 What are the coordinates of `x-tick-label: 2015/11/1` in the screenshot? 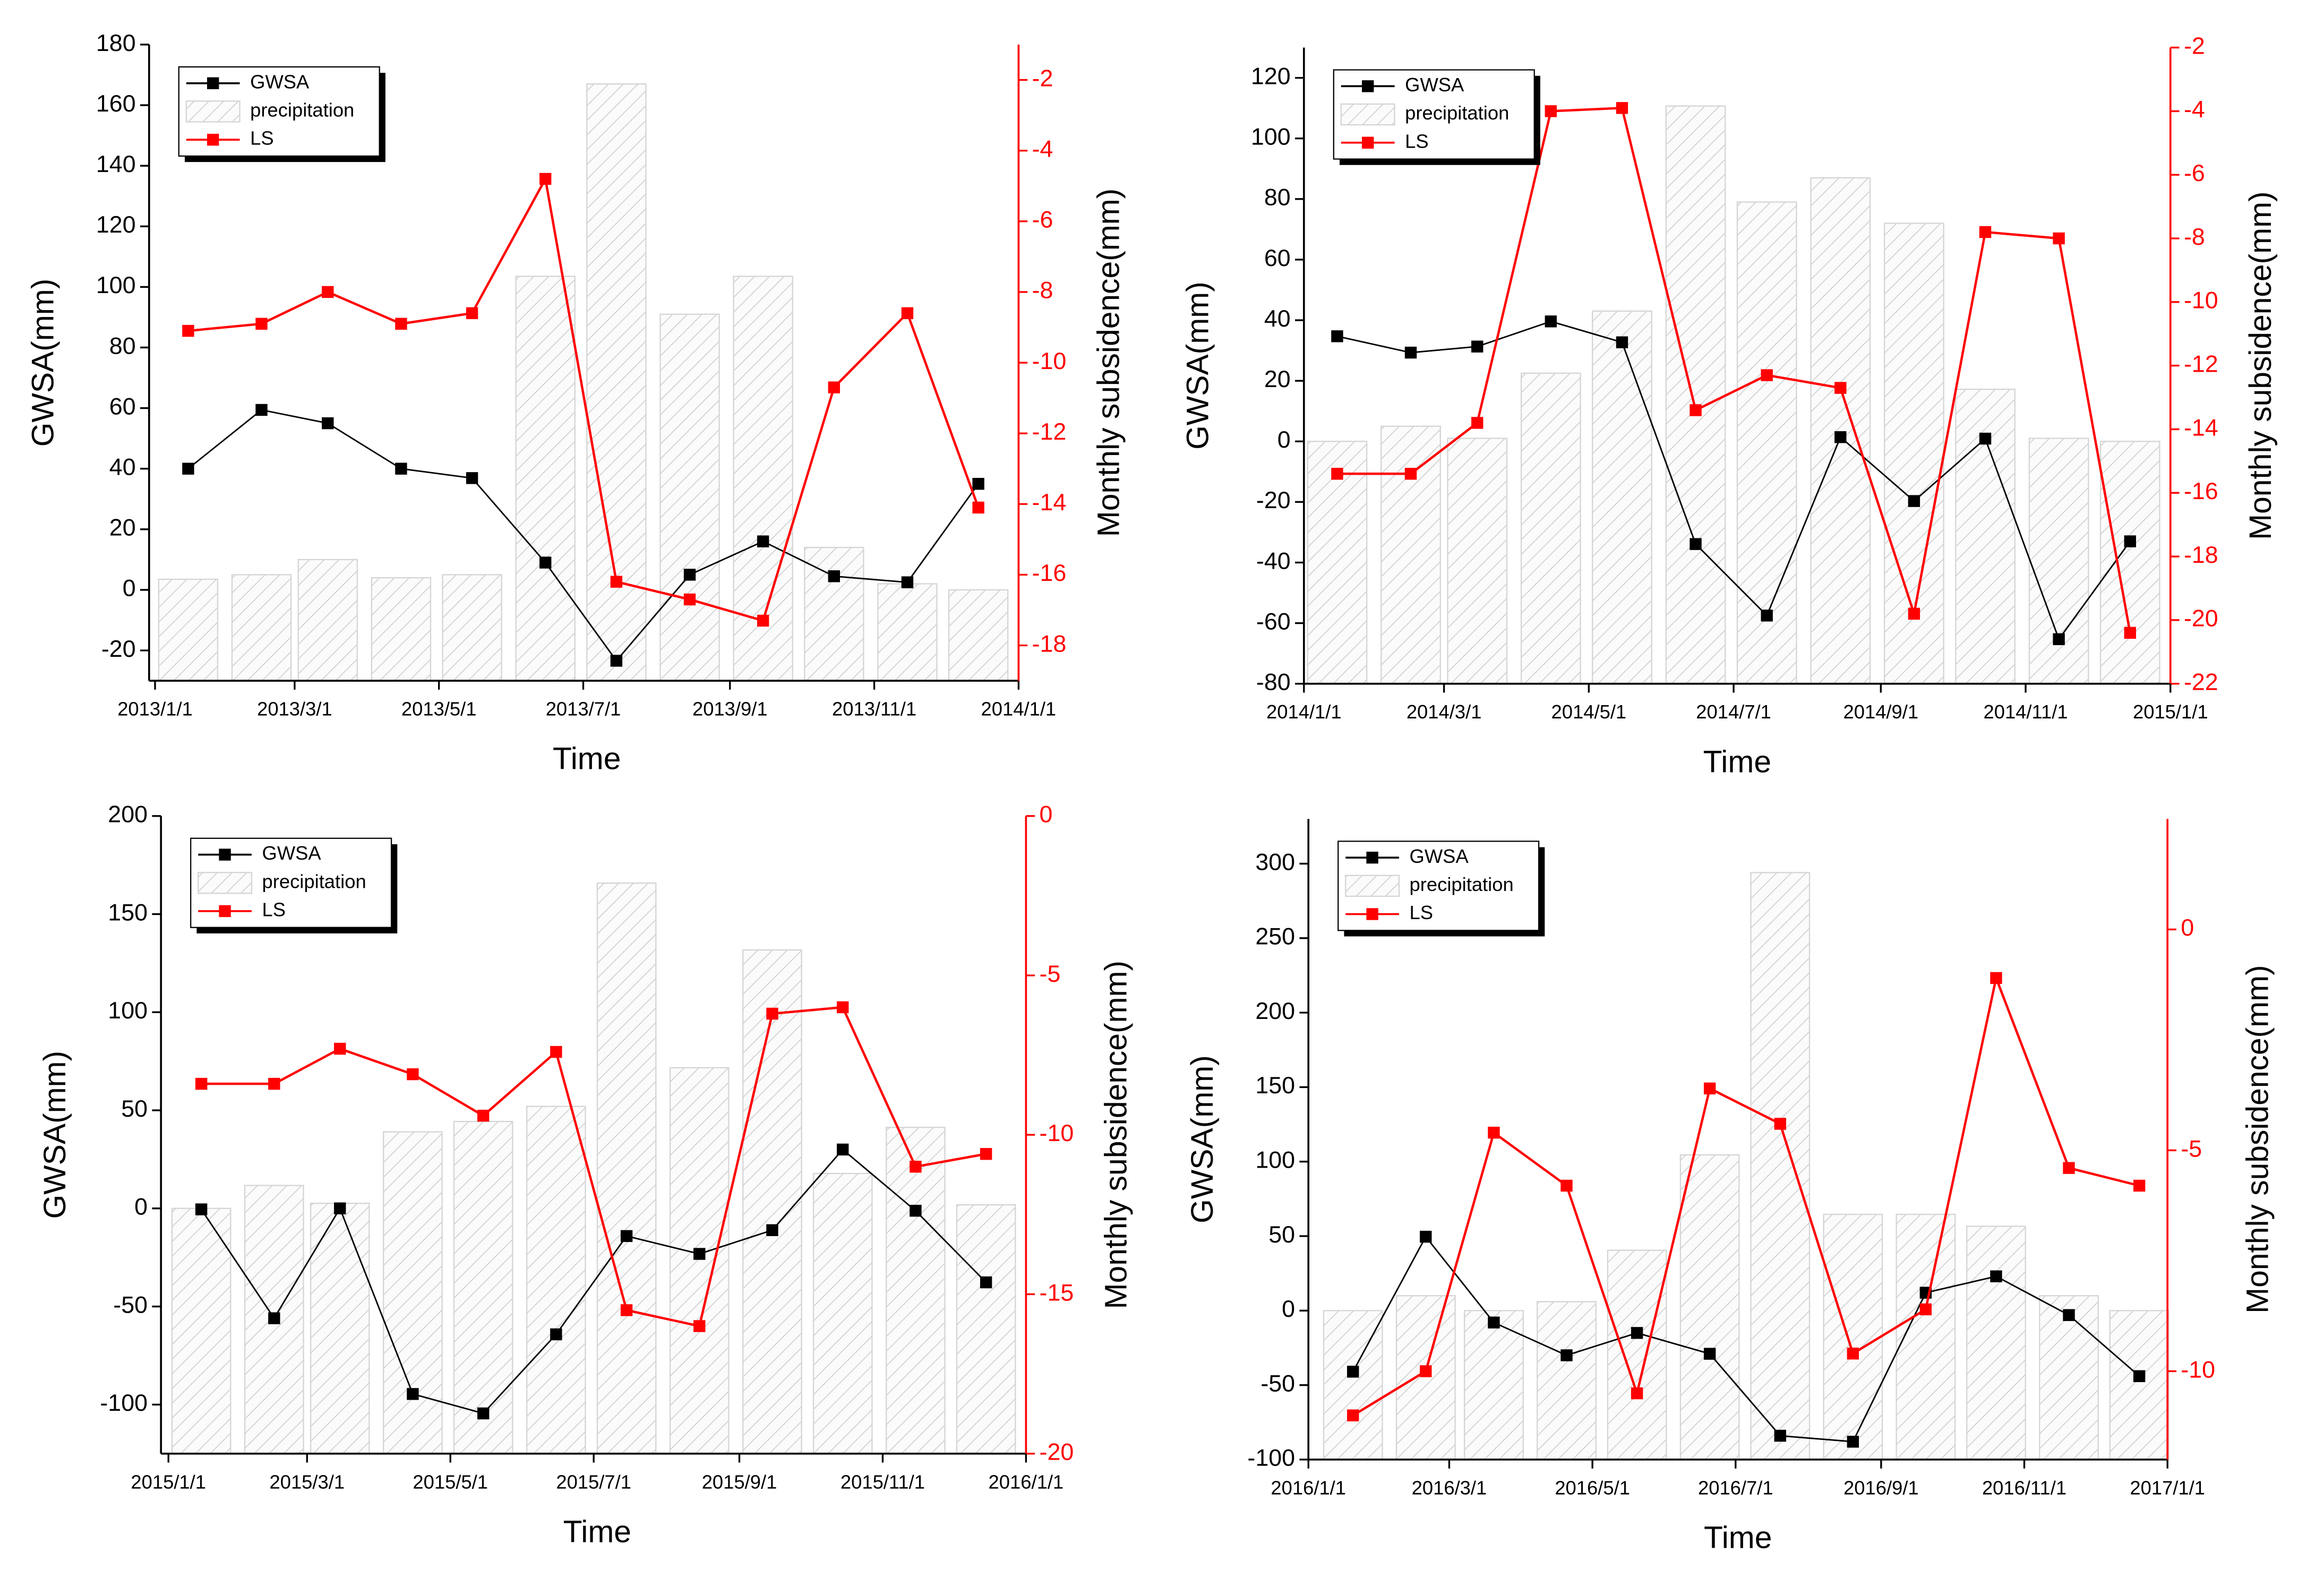 It's located at (883, 1482).